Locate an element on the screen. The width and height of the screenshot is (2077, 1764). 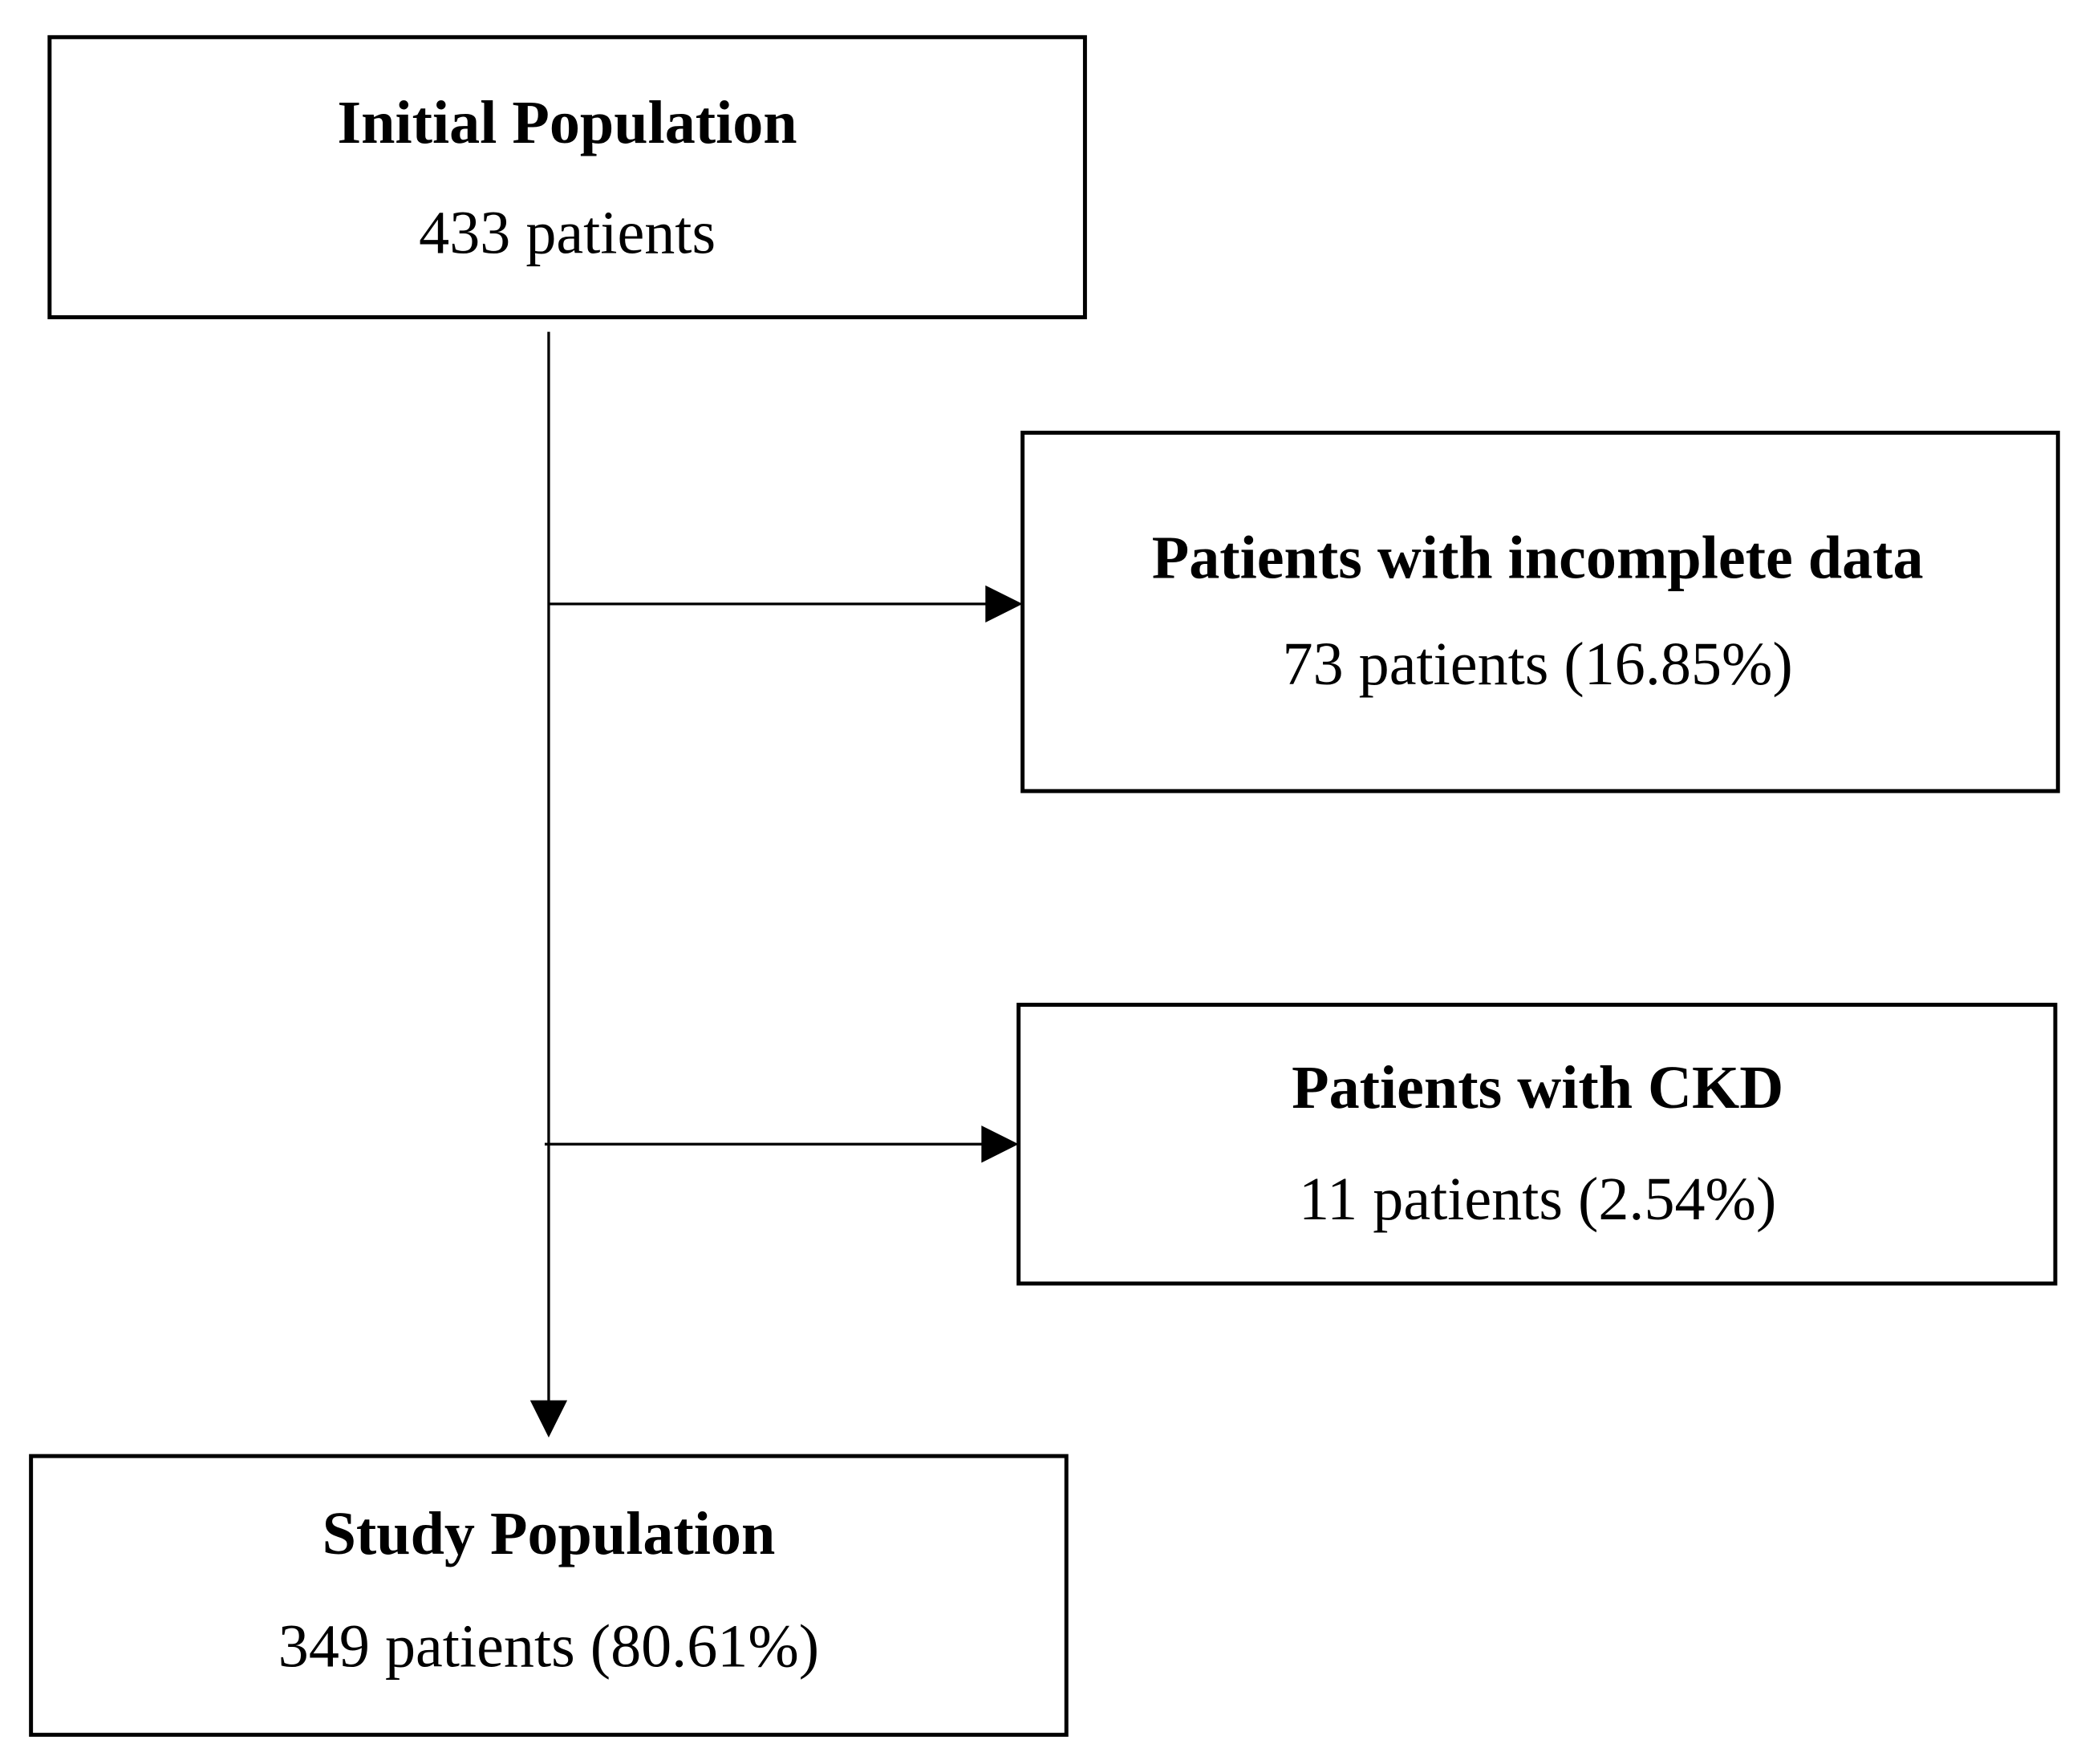
node-title: Patients with incomplete data is located at coordinates (1538, 558).